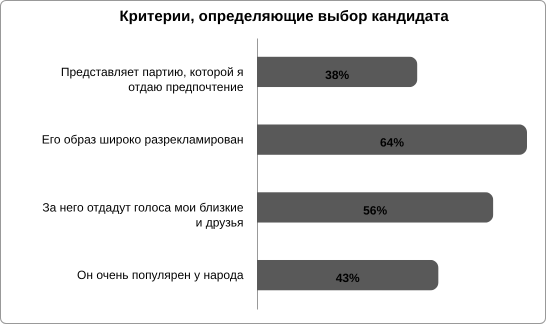 The image size is (548, 326). I want to click on data-label: 56%, so click(375, 210).